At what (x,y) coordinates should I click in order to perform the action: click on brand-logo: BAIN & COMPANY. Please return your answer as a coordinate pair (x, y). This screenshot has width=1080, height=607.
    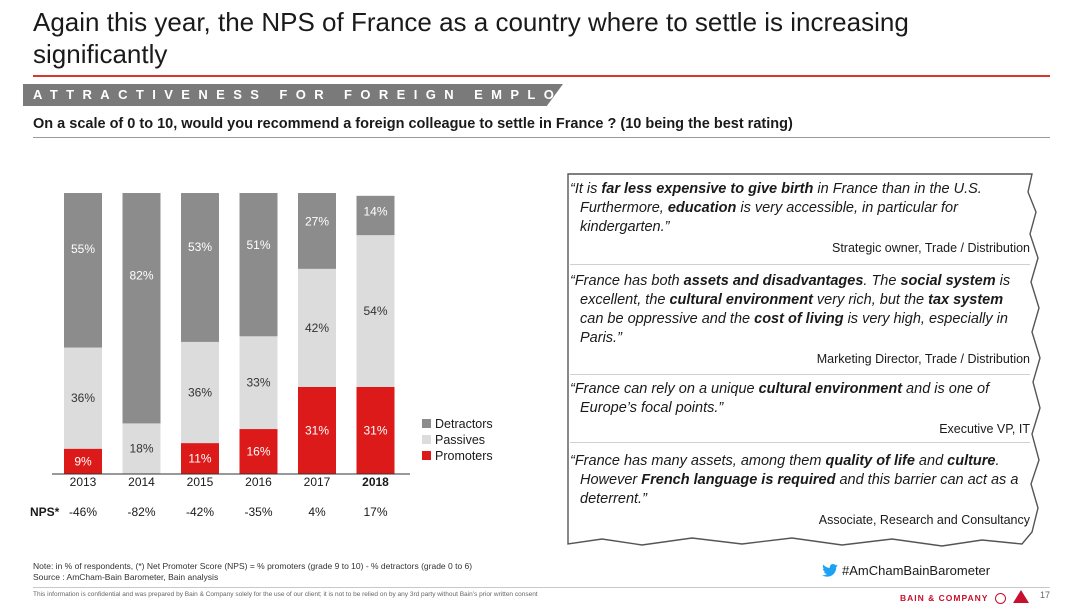
    Looking at the image, I should click on (965, 597).